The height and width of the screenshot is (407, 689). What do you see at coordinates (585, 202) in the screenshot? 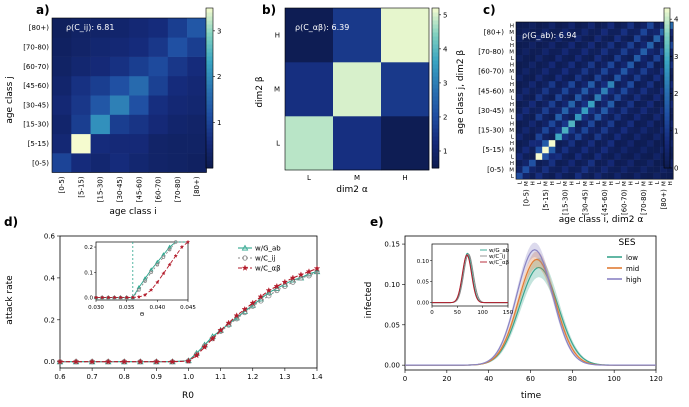
I see `heatmap-c-xtick-age: [30-45)` at bounding box center [585, 202].